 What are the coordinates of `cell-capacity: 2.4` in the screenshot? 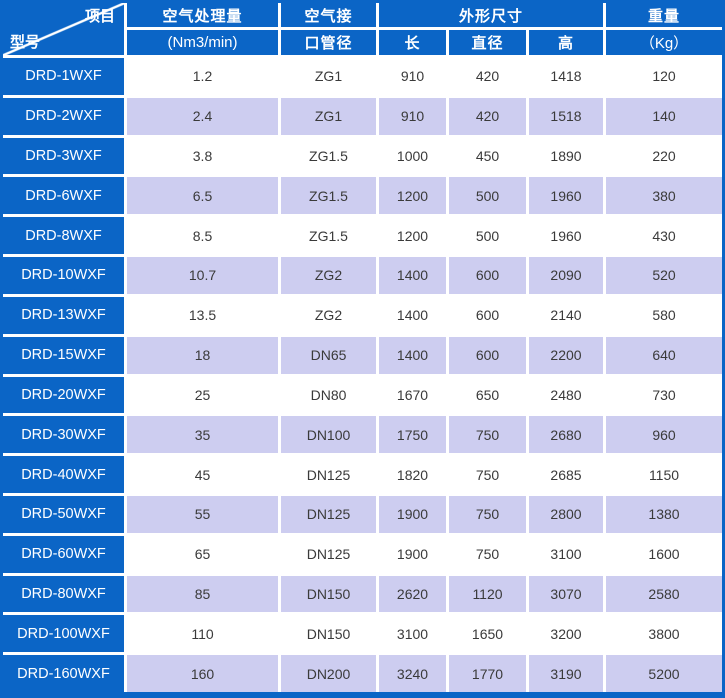 It's located at (202, 116).